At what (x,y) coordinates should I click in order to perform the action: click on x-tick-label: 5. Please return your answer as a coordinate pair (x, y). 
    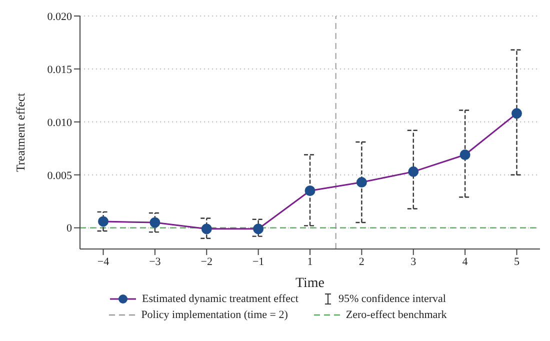
    Looking at the image, I should click on (517, 262).